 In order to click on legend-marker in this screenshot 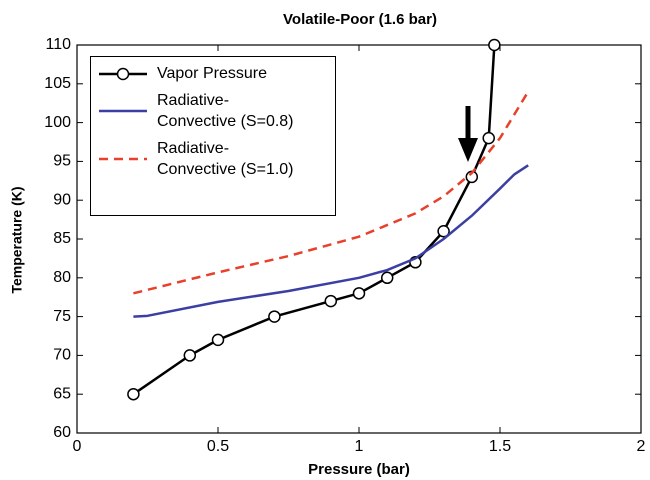, I will do `click(123, 73)`.